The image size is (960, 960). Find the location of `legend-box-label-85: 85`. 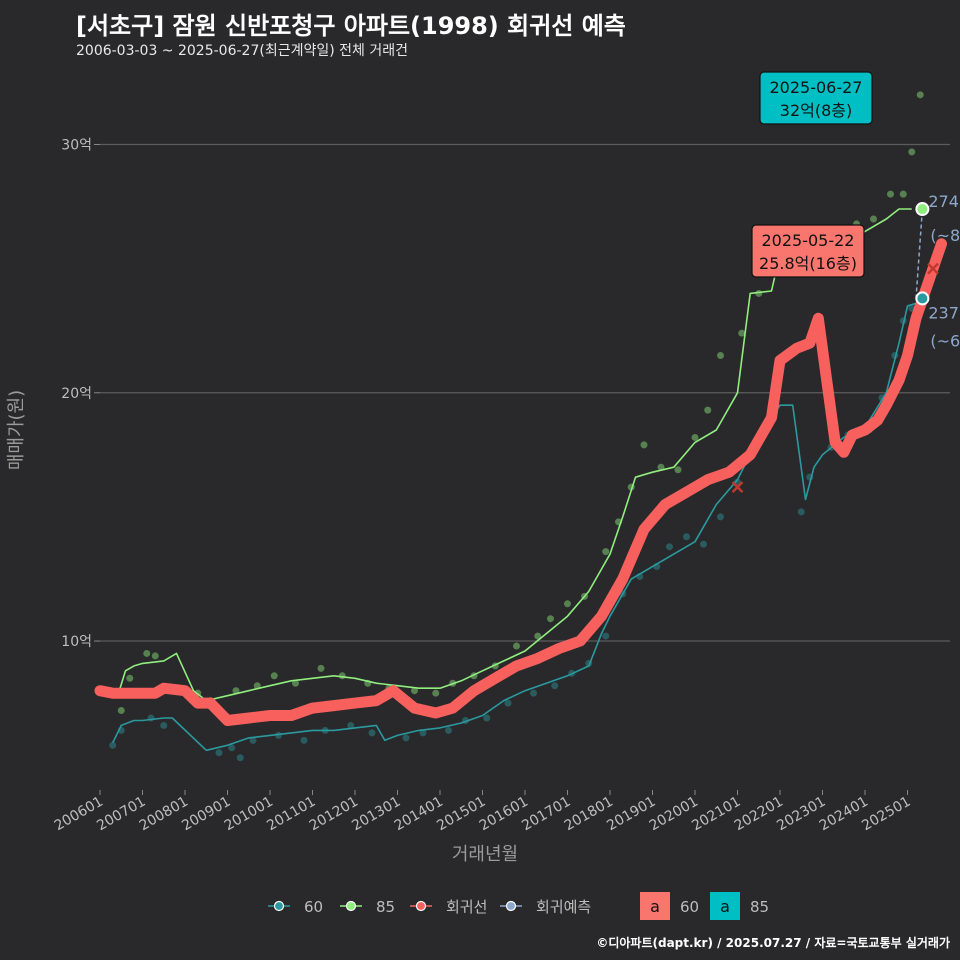

legend-box-label-85: 85 is located at coordinates (759, 907).